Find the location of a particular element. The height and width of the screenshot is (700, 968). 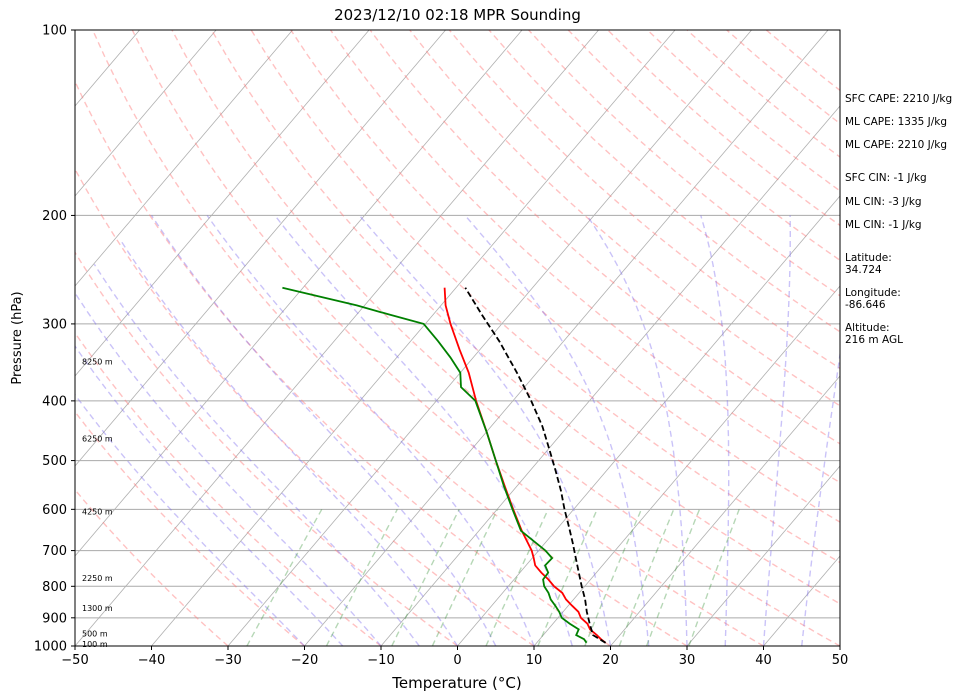

ml-cin-text-2: ML CIN: -1 J/kg is located at coordinates (883, 225).